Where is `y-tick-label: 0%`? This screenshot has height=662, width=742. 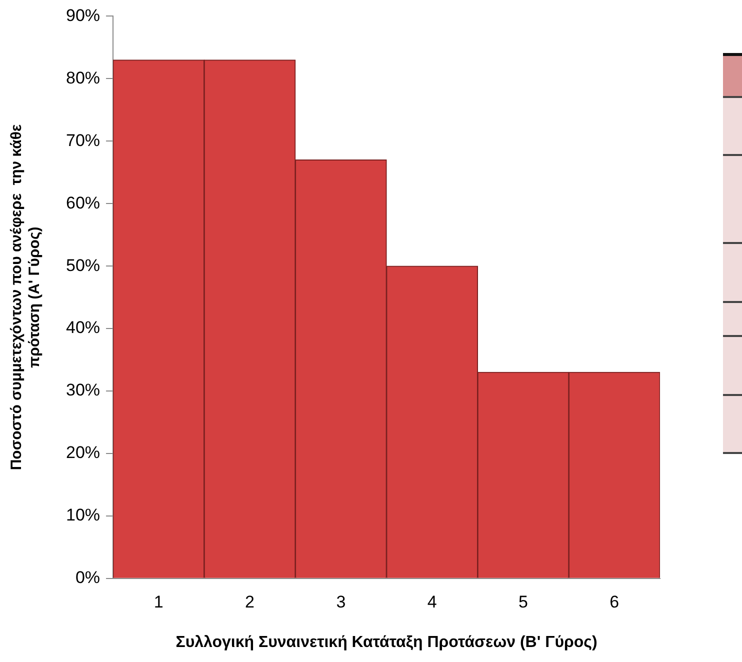
y-tick-label: 0% is located at coordinates (87, 578).